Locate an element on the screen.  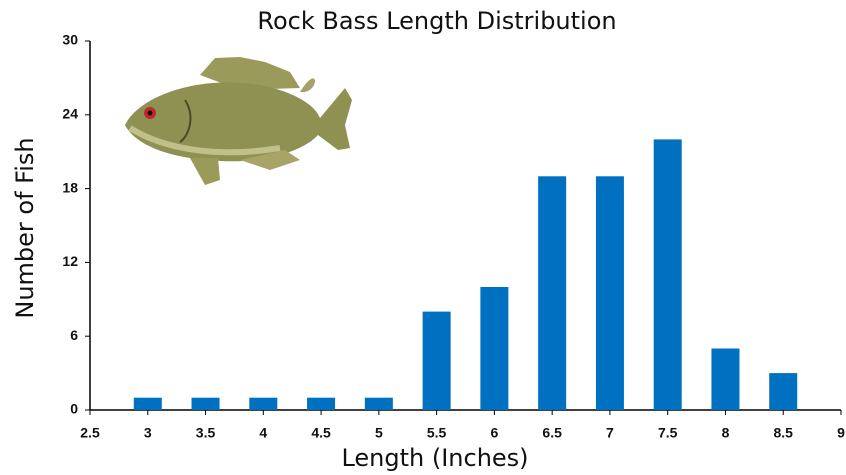
x-tick-label: 5.5 is located at coordinates (437, 433).